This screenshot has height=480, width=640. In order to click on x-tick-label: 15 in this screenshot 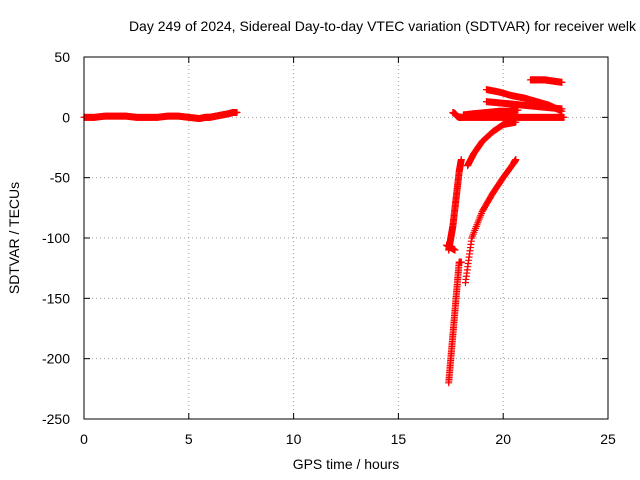, I will do `click(399, 439)`.